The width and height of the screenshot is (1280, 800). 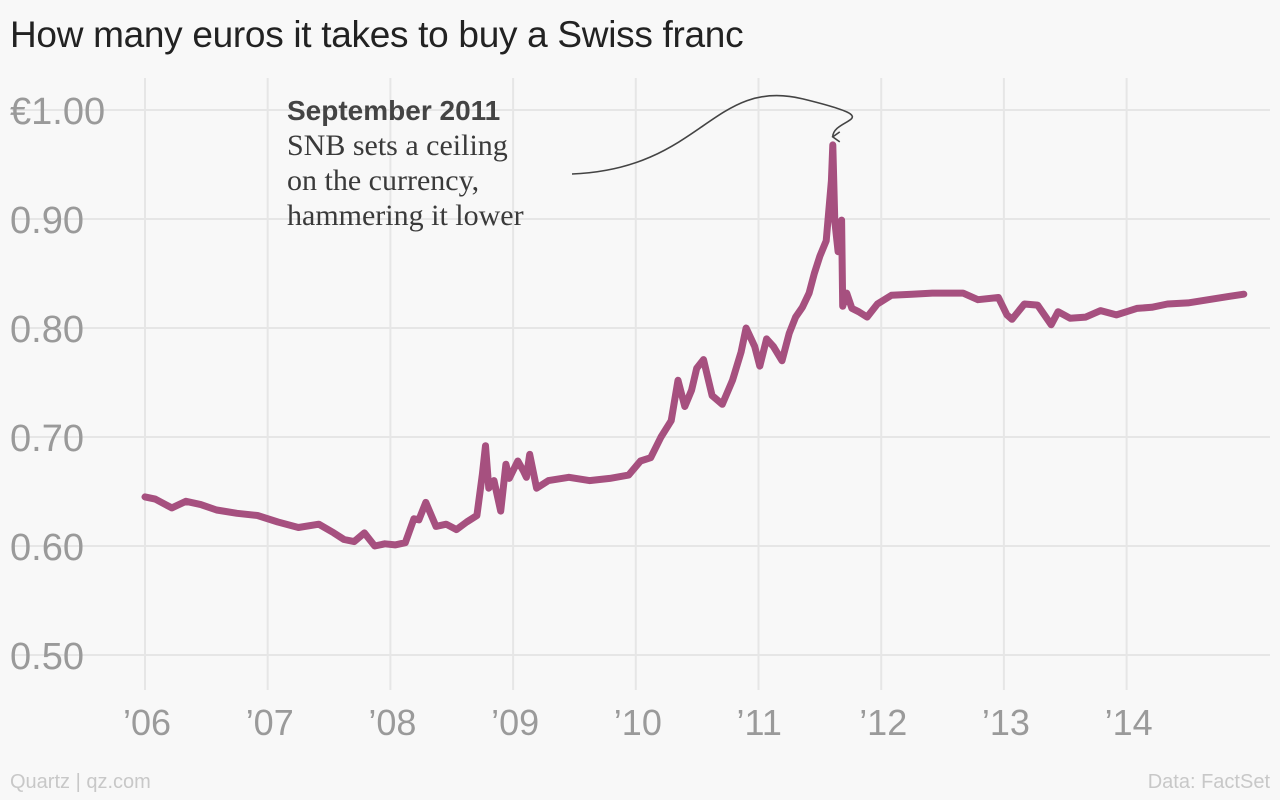 What do you see at coordinates (1006, 722) in the screenshot?
I see `x-tick-label: ’13` at bounding box center [1006, 722].